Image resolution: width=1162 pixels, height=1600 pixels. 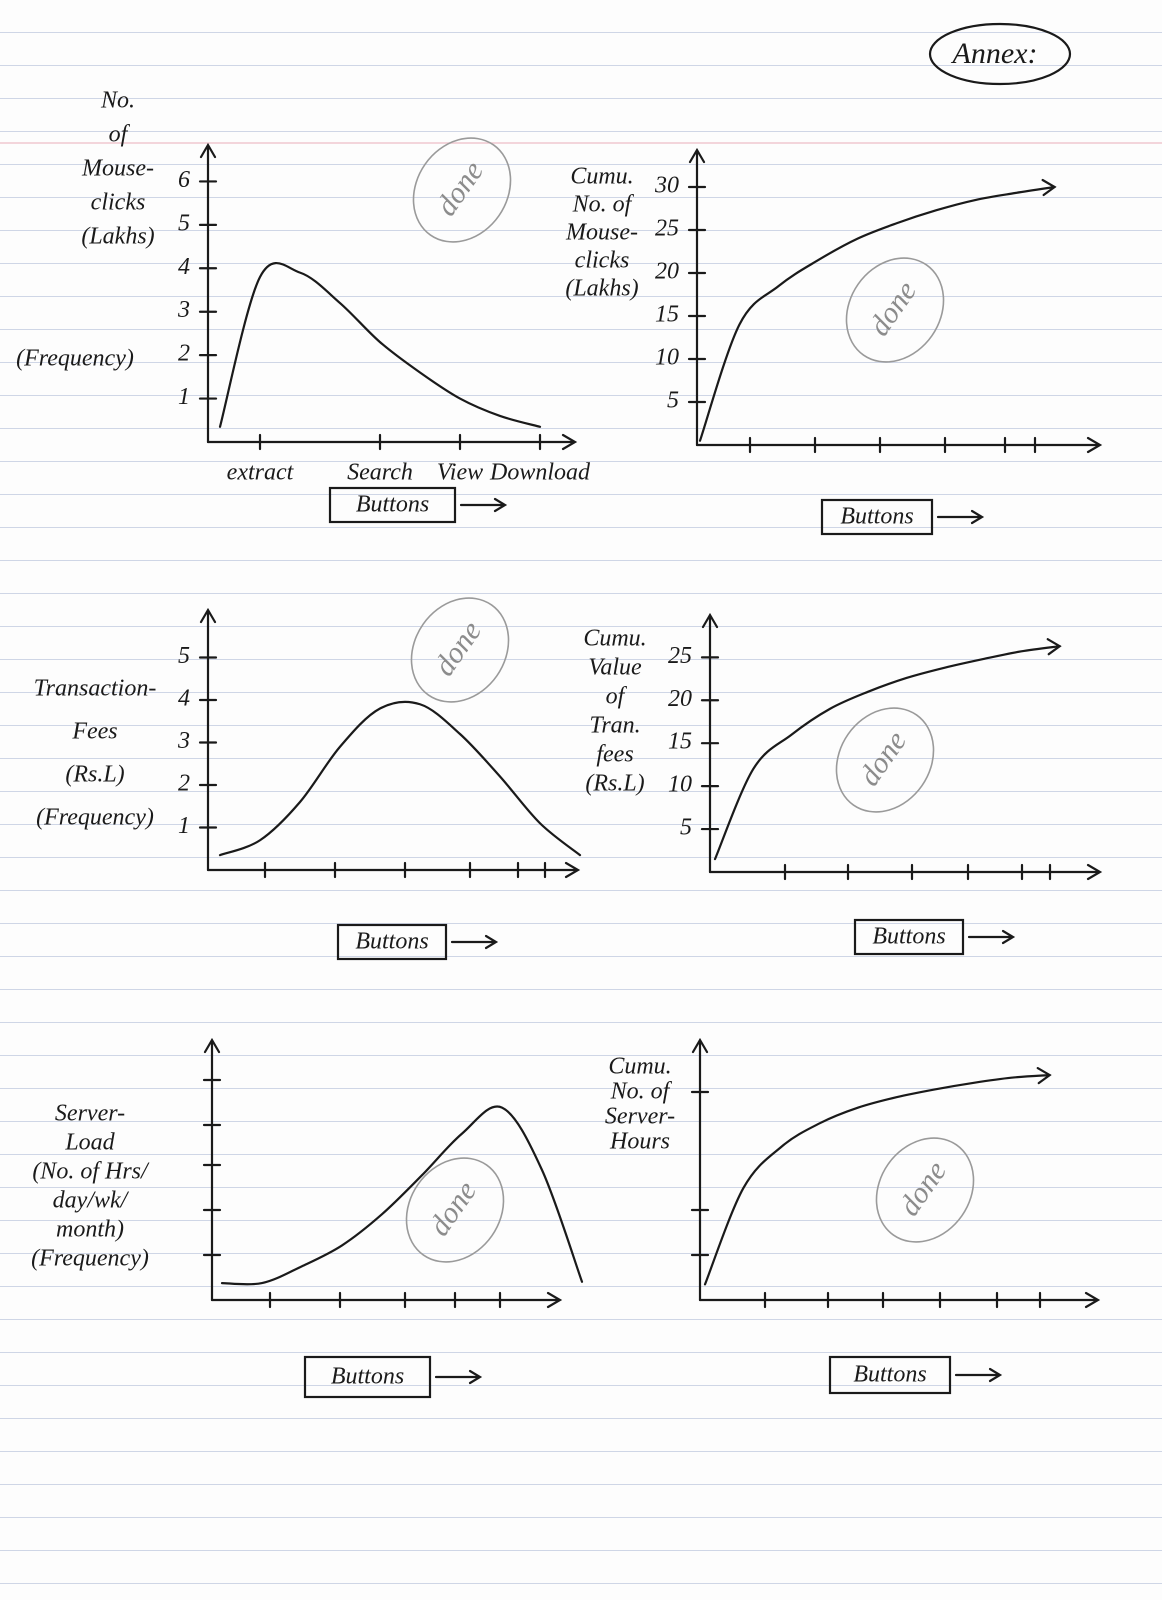 What do you see at coordinates (614, 726) in the screenshot?
I see `y-axis-label: Tran.` at bounding box center [614, 726].